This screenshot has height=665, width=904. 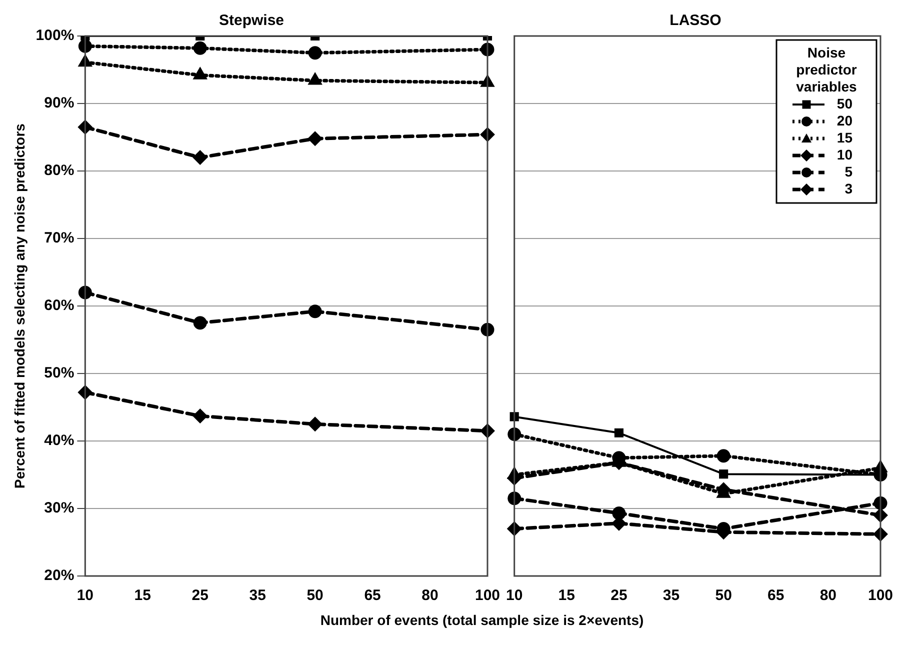 I want to click on legend-label: 10, so click(x=844, y=154).